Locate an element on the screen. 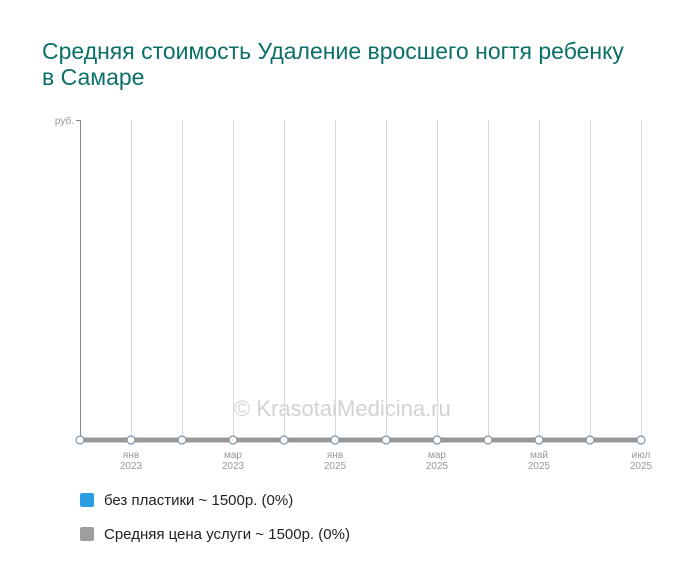  legend-label: без пластики ~ 1500р. (0%) is located at coordinates (199, 500).